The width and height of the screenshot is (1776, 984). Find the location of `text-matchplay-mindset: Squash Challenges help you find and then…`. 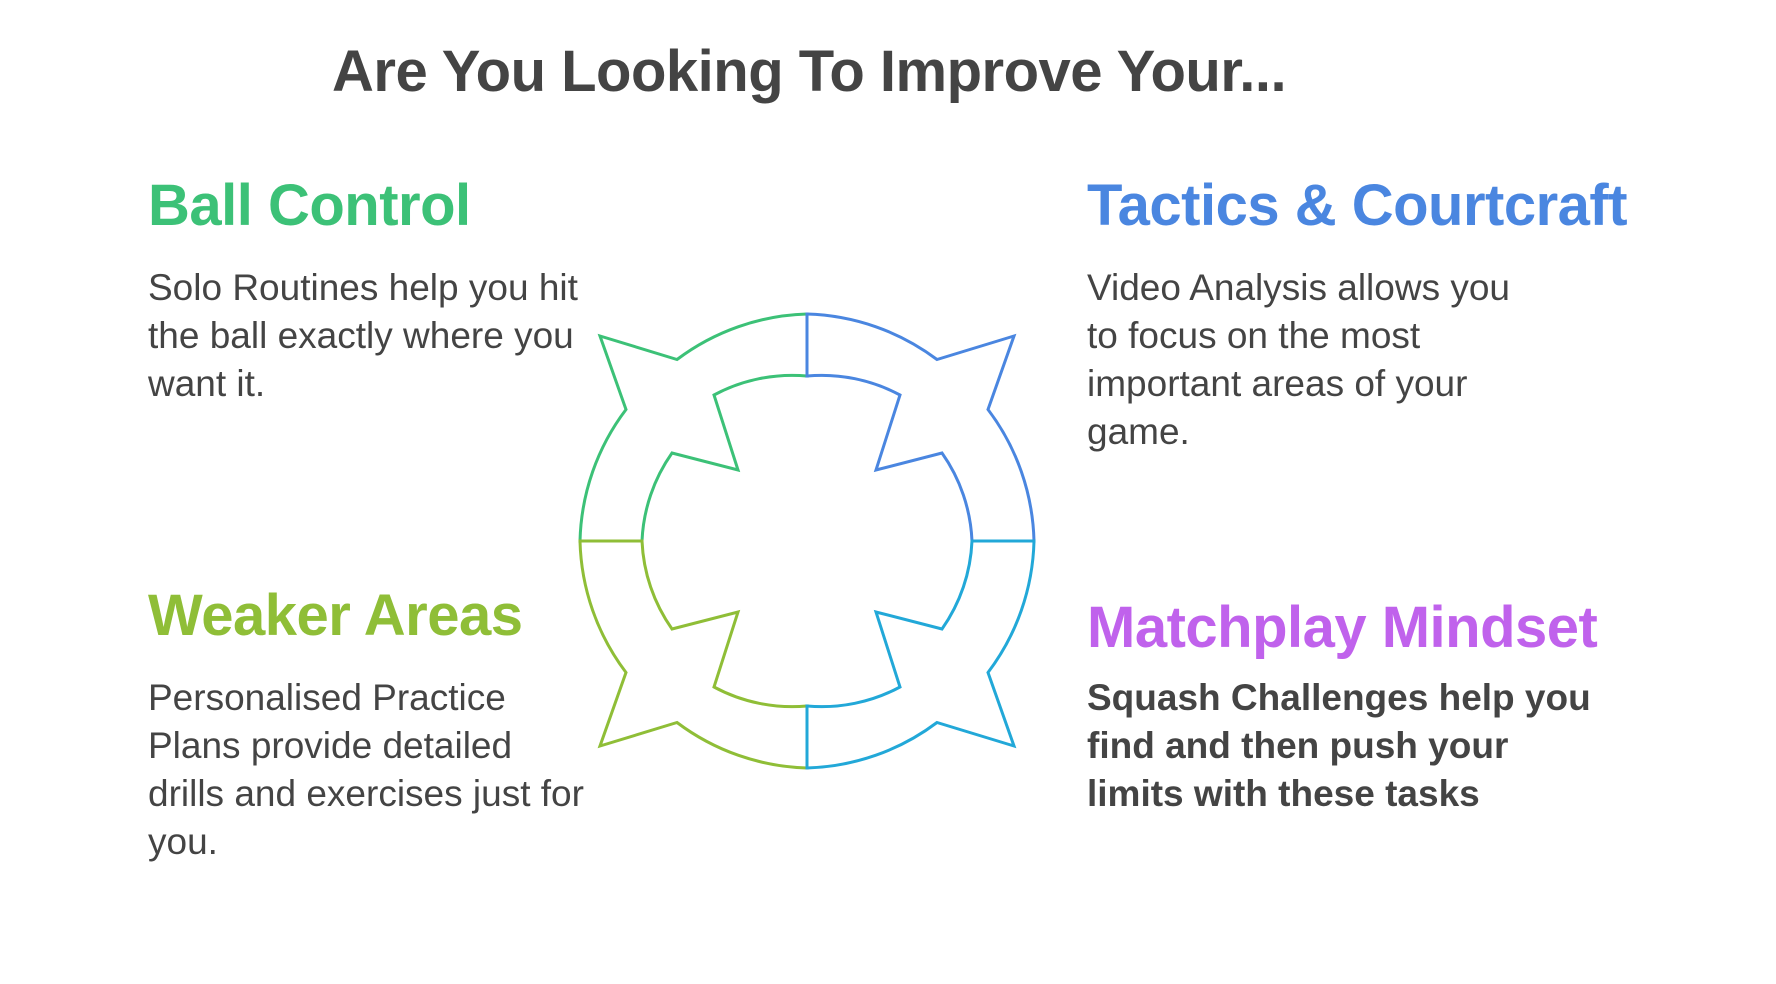

text-matchplay-mindset: Squash Challenges help you find and then… is located at coordinates (1339, 745).